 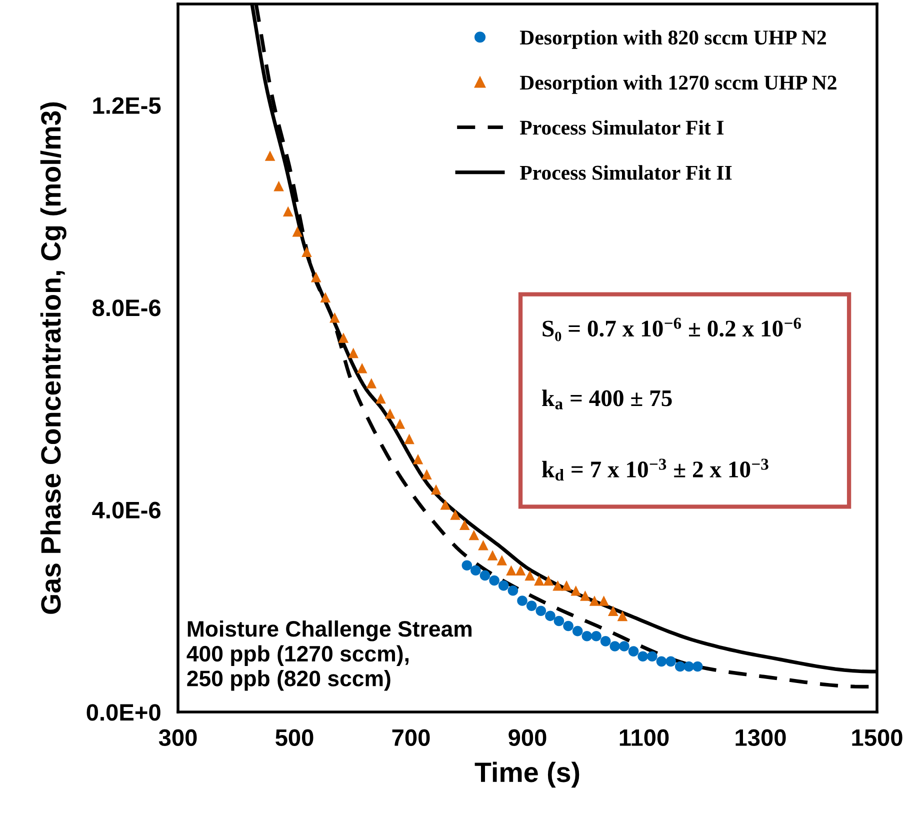 What do you see at coordinates (527, 775) in the screenshot?
I see `x-axis-title: Time (s)` at bounding box center [527, 775].